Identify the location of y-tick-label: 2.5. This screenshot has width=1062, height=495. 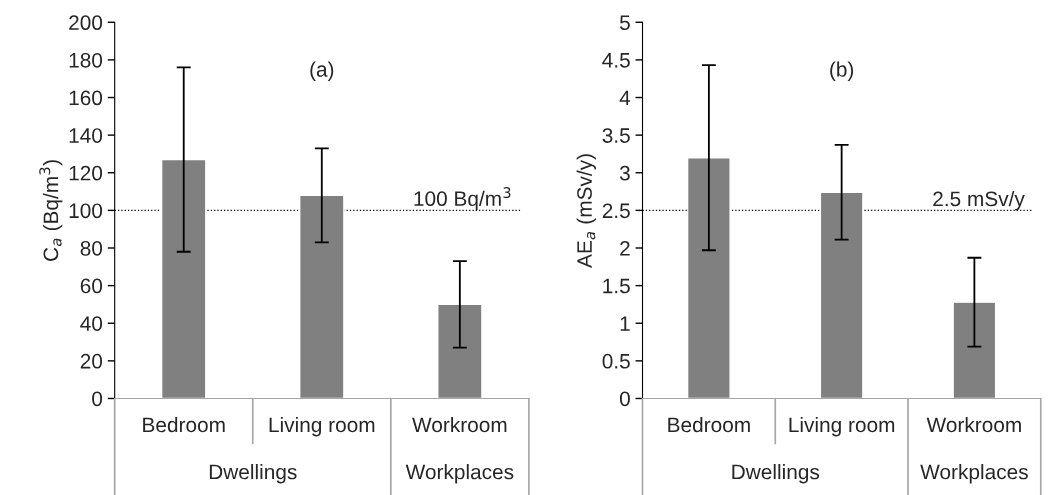
(616, 211).